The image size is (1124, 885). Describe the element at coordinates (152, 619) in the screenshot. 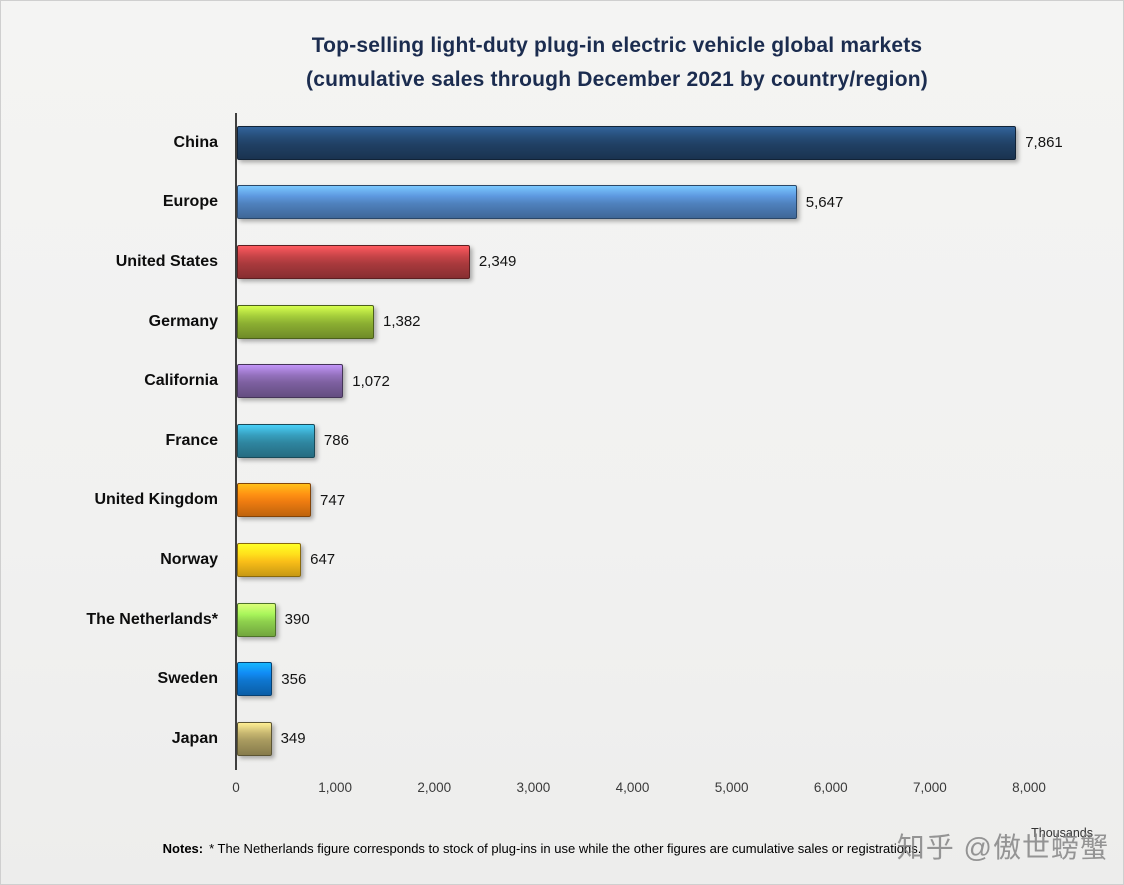

I see `category-label: The Netherlands*` at that location.